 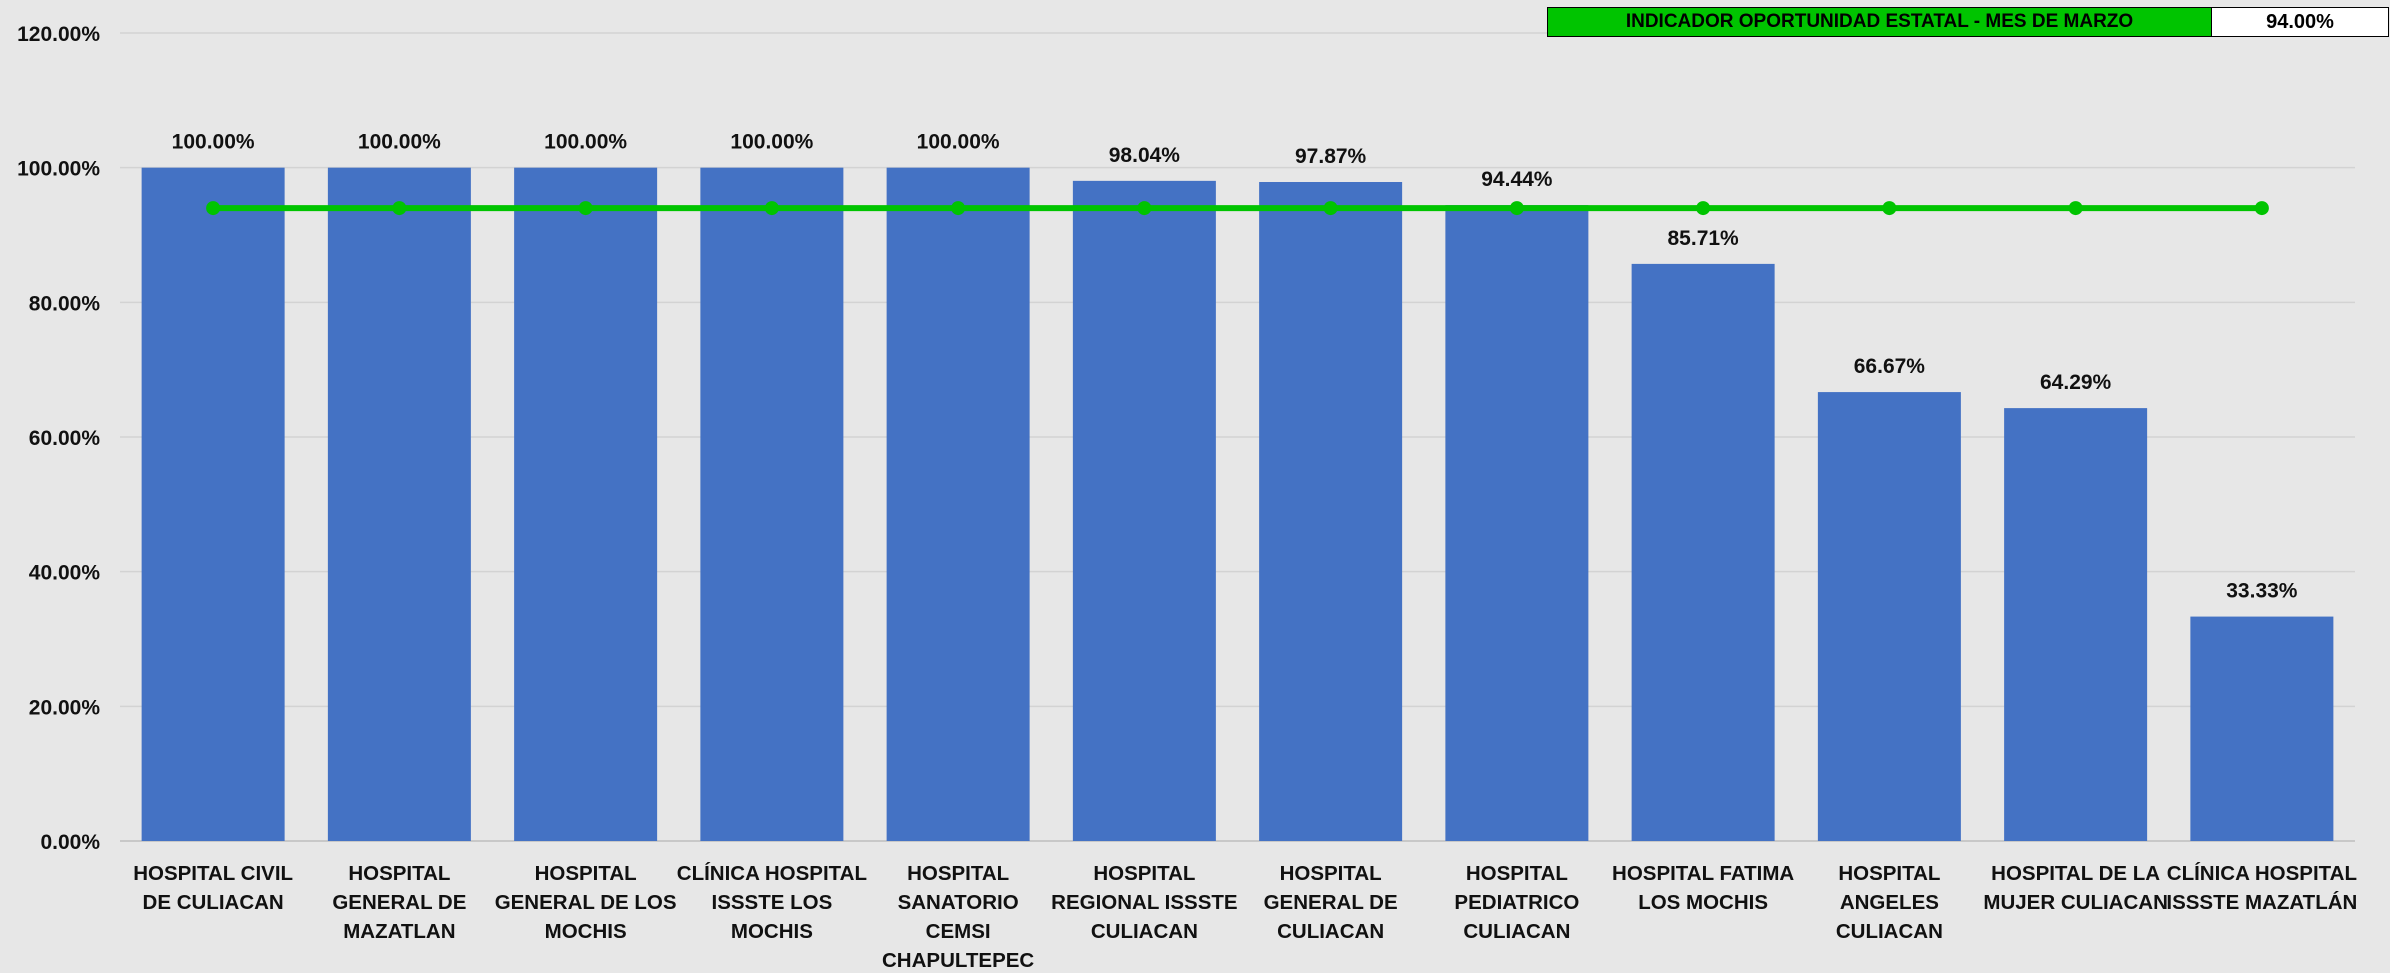 What do you see at coordinates (399, 902) in the screenshot?
I see `category-label: HOSPITAL GENERAL DE MAZATLAN` at bounding box center [399, 902].